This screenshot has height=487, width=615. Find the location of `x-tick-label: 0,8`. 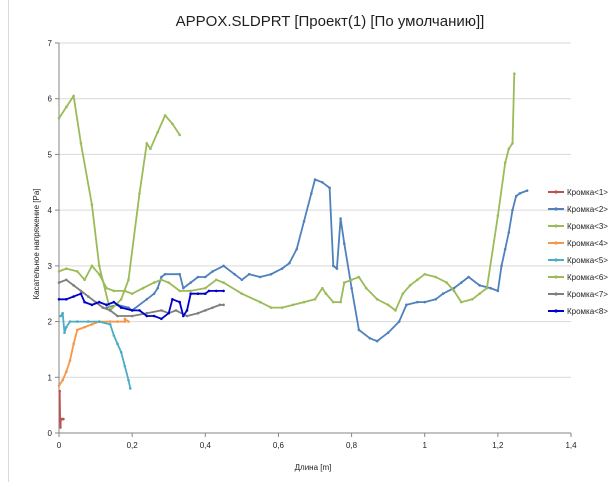

x-tick-label: 0,8 is located at coordinates (352, 445).